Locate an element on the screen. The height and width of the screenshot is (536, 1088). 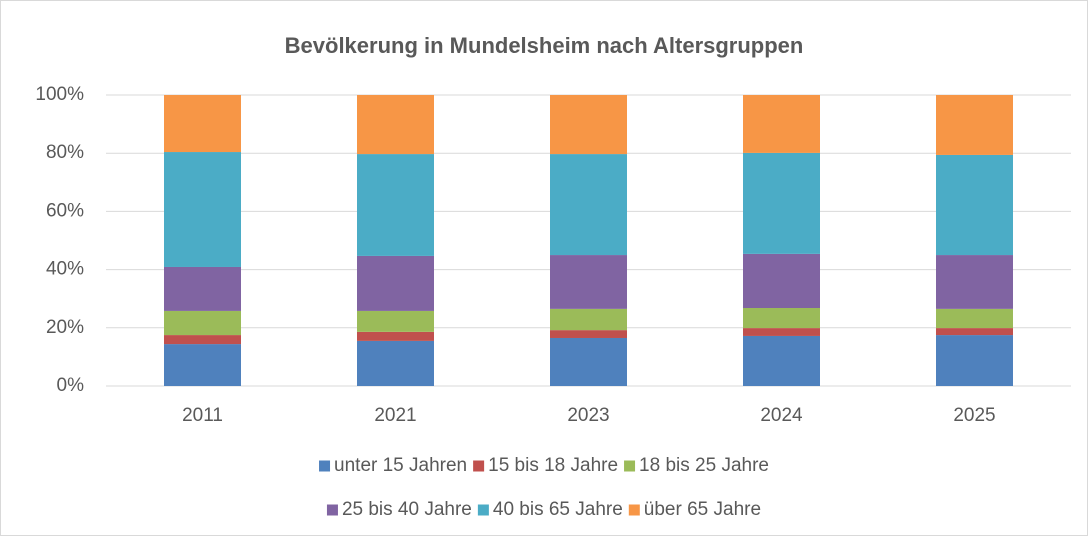
legend-label: 25 bis 40 Jahre is located at coordinates (407, 509).